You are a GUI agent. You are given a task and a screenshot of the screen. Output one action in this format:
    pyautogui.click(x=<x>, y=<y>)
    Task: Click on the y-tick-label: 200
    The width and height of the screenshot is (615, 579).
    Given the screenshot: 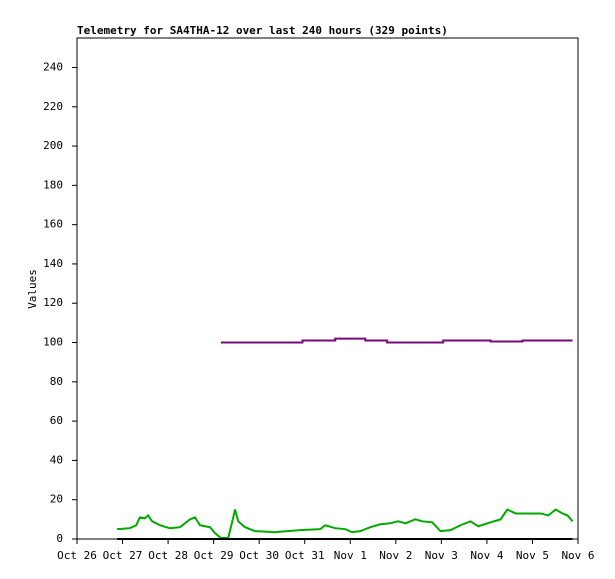 What is the action you would take?
    pyautogui.click(x=53, y=145)
    